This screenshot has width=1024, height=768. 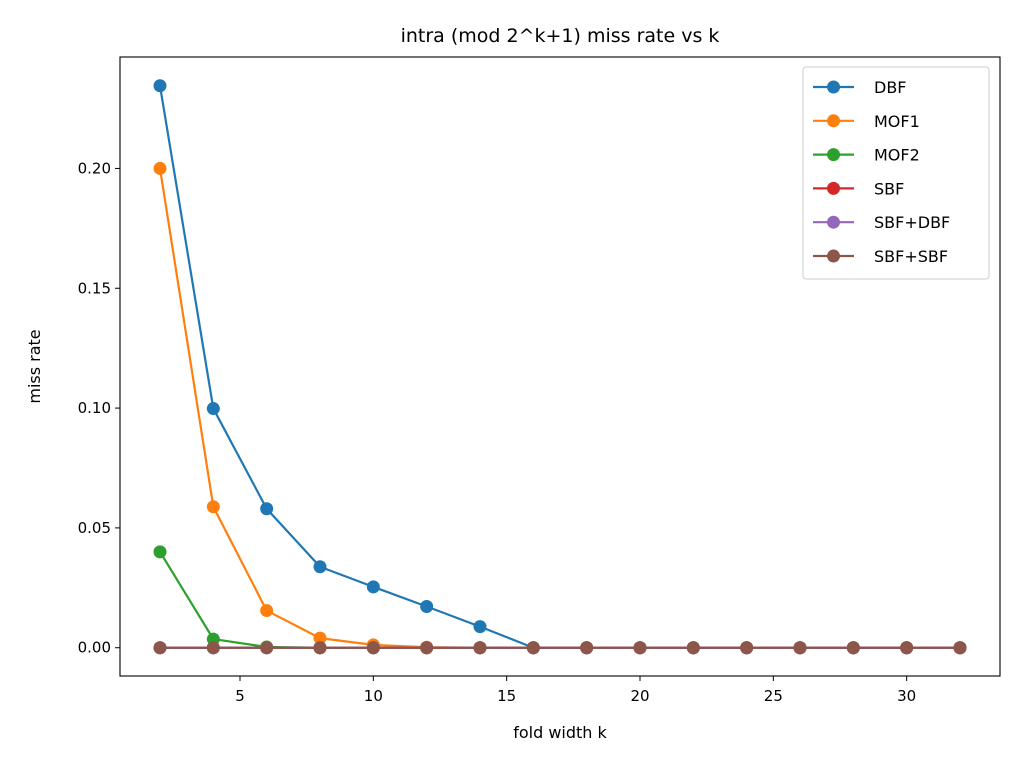 I want to click on x-tick-label: 10, so click(x=373, y=696).